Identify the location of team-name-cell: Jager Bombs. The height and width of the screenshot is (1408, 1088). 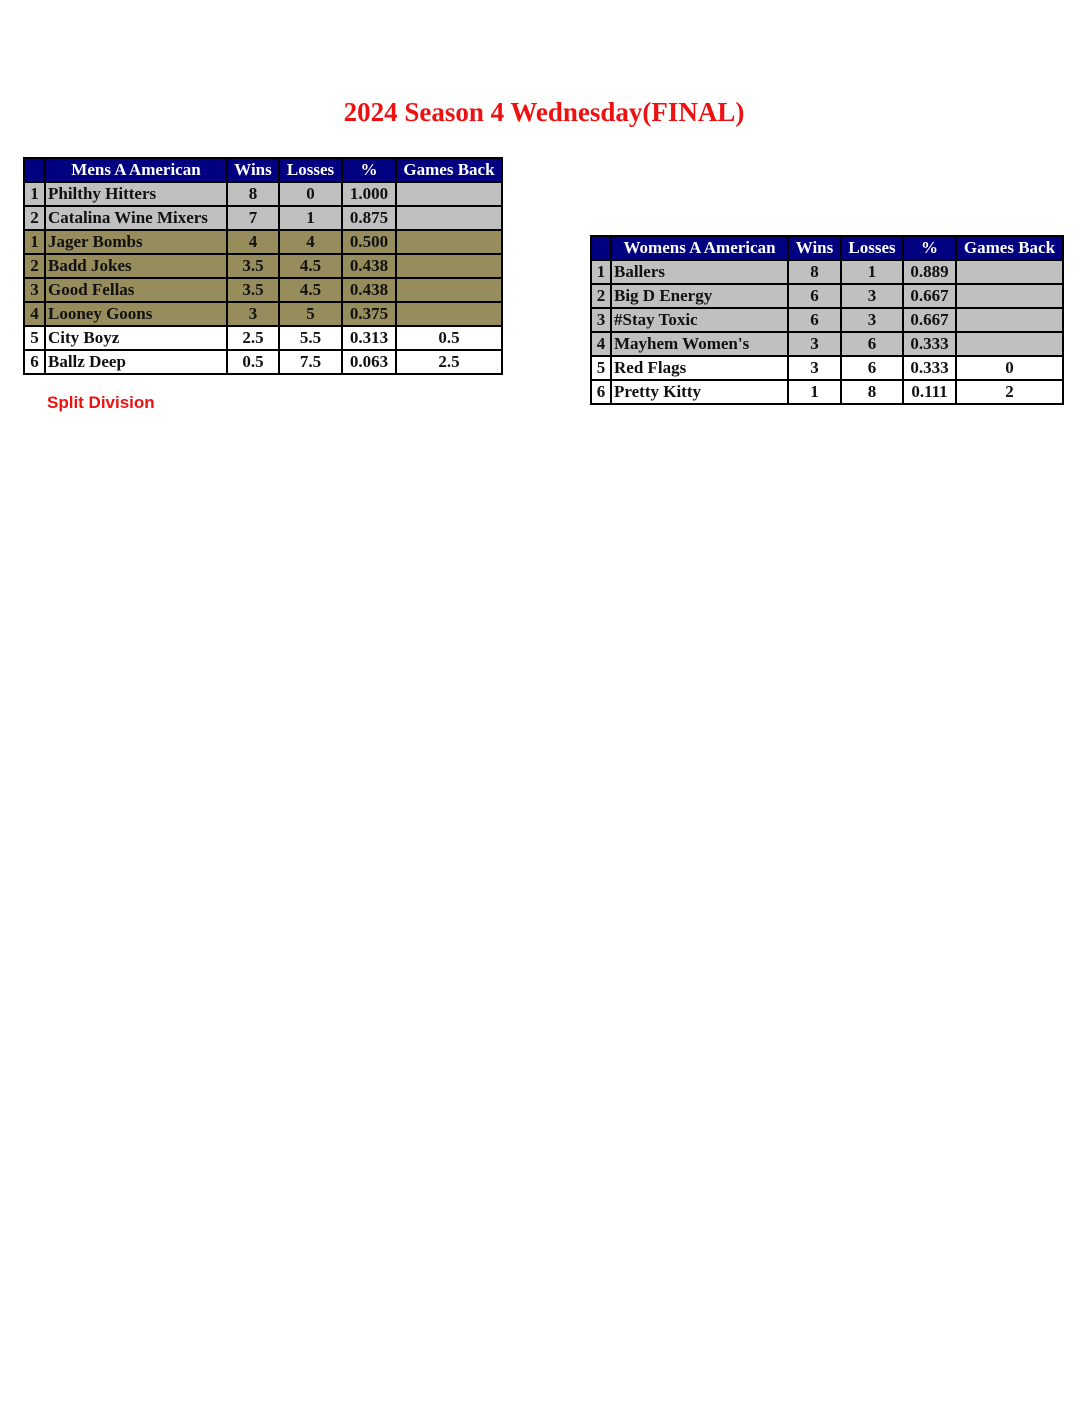
(136, 242).